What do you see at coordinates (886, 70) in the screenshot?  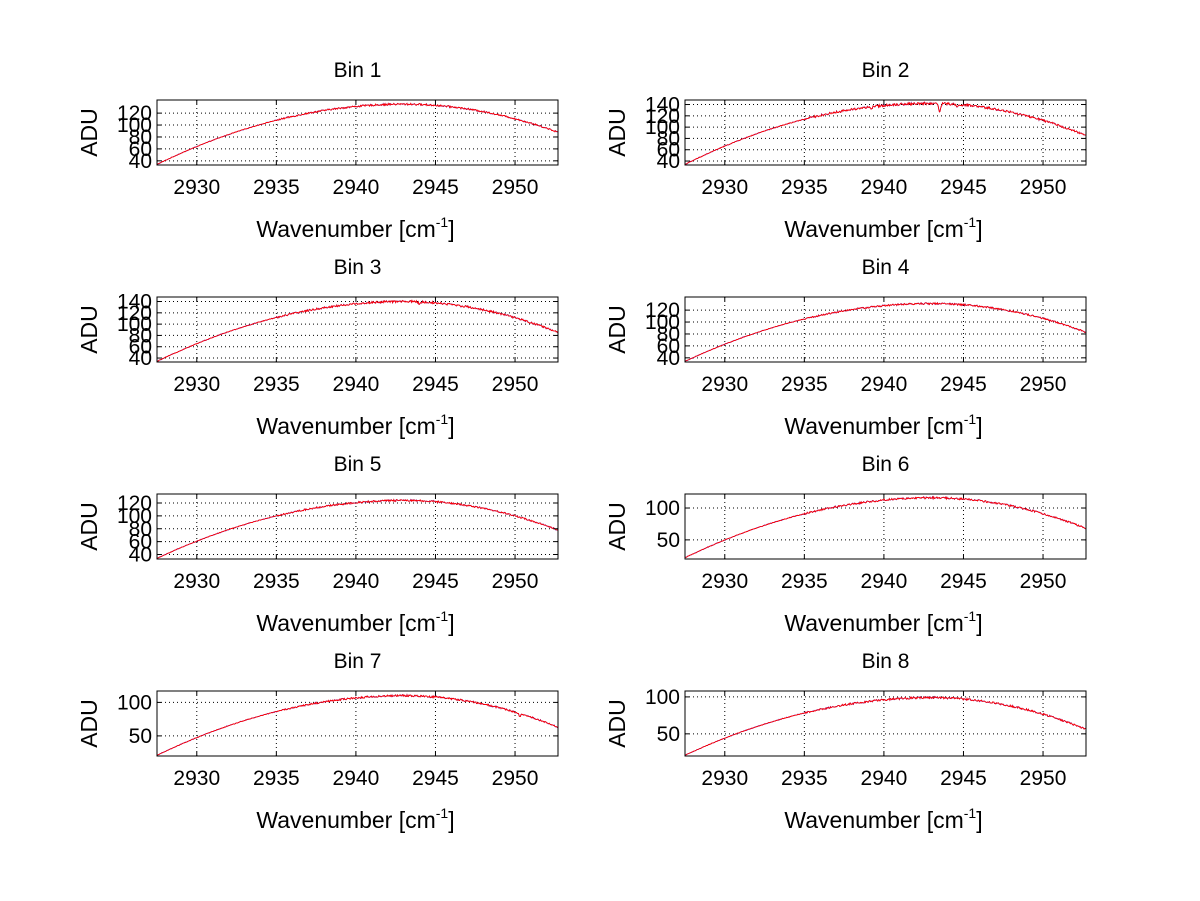 I see `subplot-title: Bin 2` at bounding box center [886, 70].